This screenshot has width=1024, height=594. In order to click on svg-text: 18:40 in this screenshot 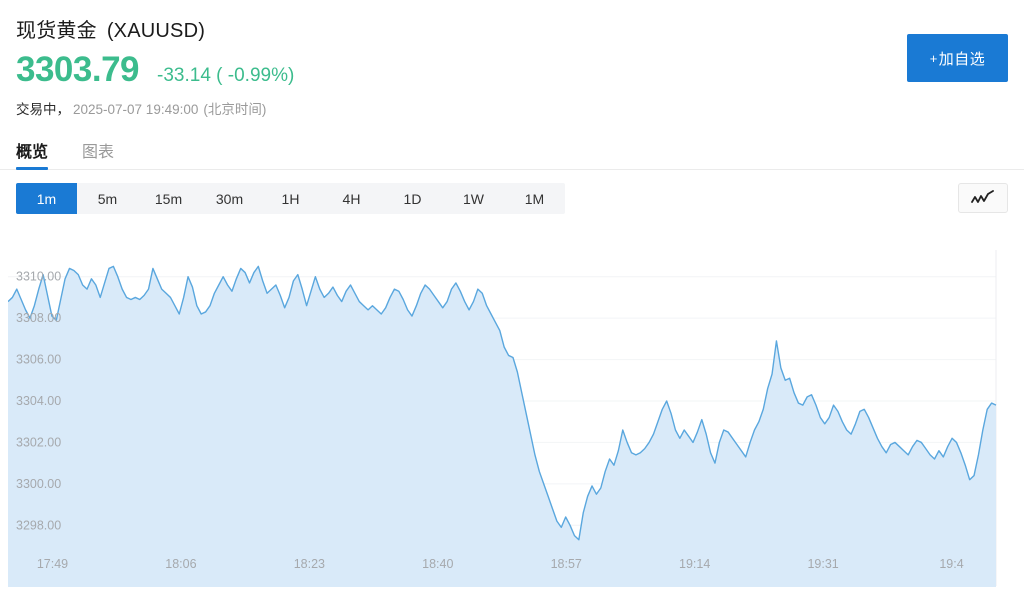, I will do `click(437, 564)`.